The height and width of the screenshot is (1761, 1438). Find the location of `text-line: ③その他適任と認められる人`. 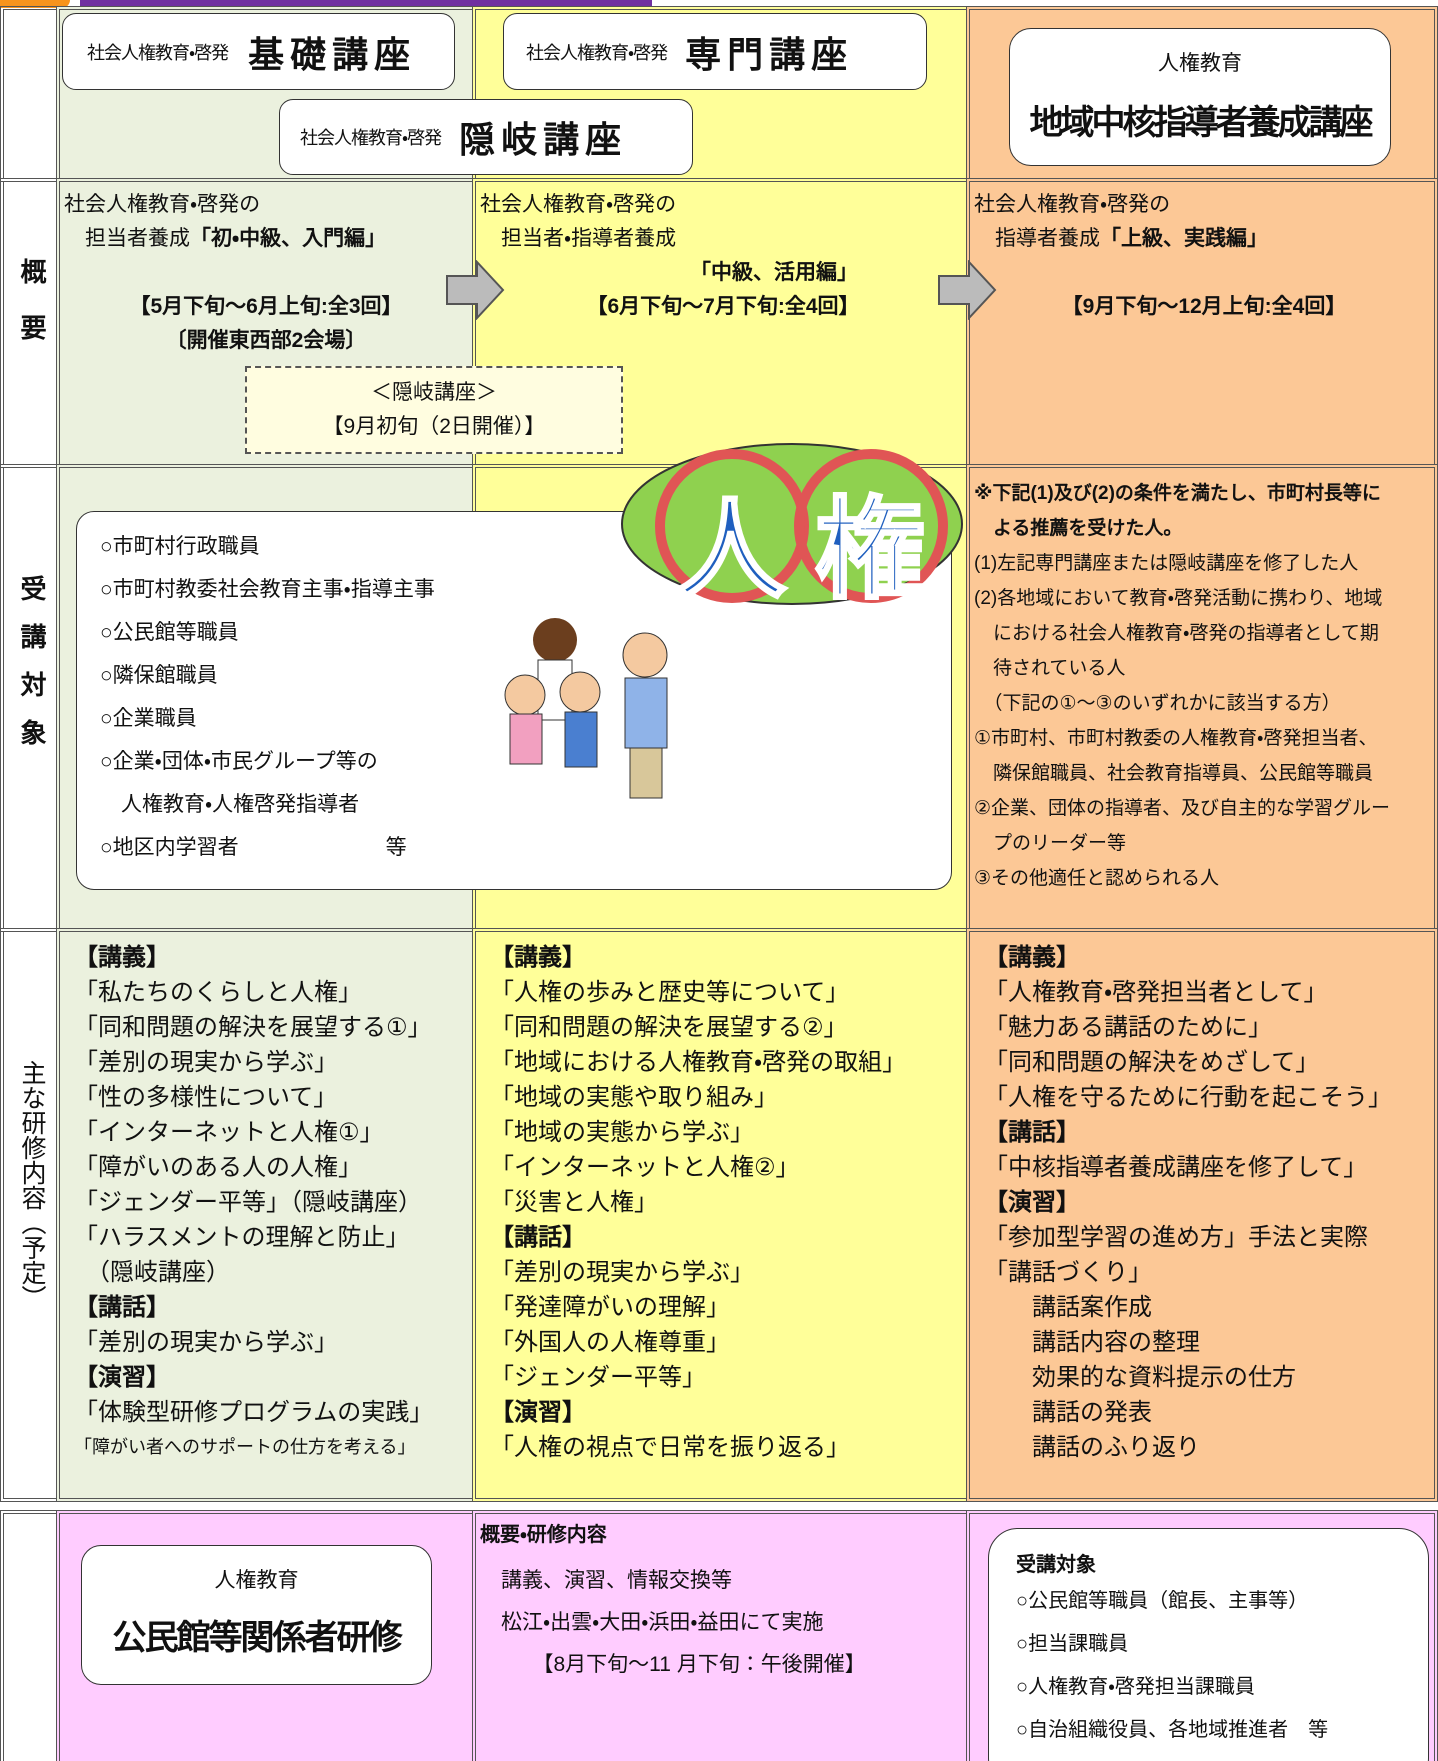

text-line: ③その他適任と認められる人 is located at coordinates (1097, 878).